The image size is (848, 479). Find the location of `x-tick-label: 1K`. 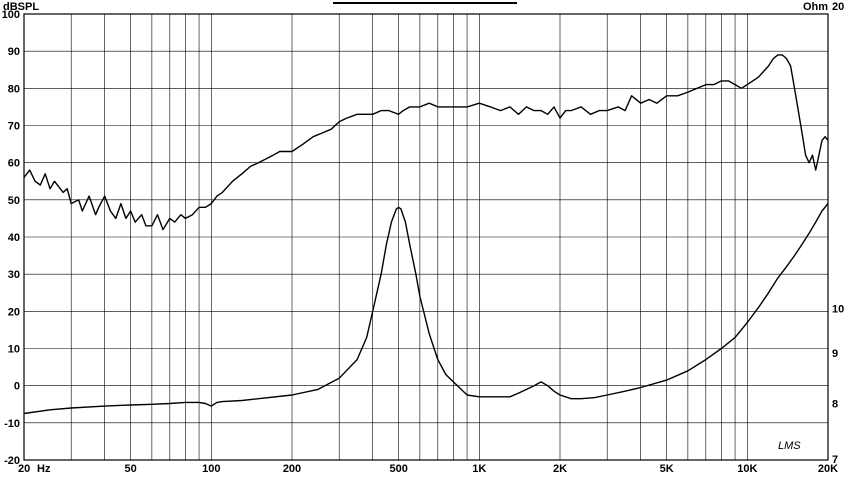

x-tick-label: 1K is located at coordinates (479, 469).